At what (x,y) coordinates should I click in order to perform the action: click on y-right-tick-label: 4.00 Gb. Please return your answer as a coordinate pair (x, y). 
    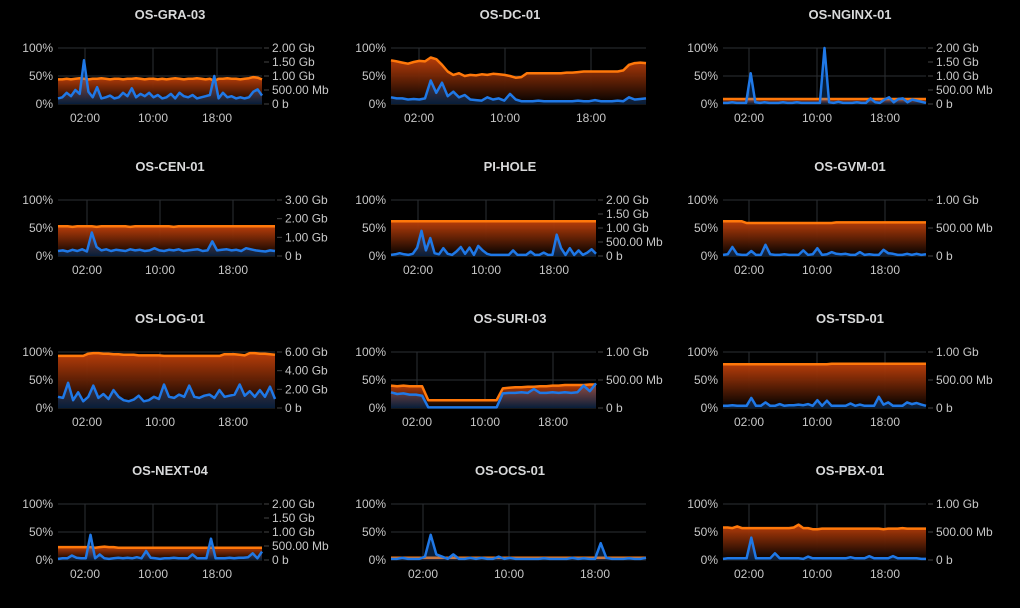
    Looking at the image, I should click on (306, 371).